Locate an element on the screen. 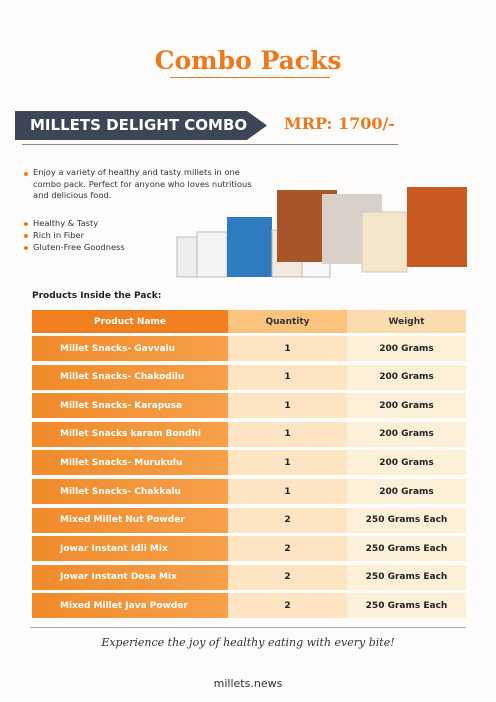  title-underline is located at coordinates (250, 77).